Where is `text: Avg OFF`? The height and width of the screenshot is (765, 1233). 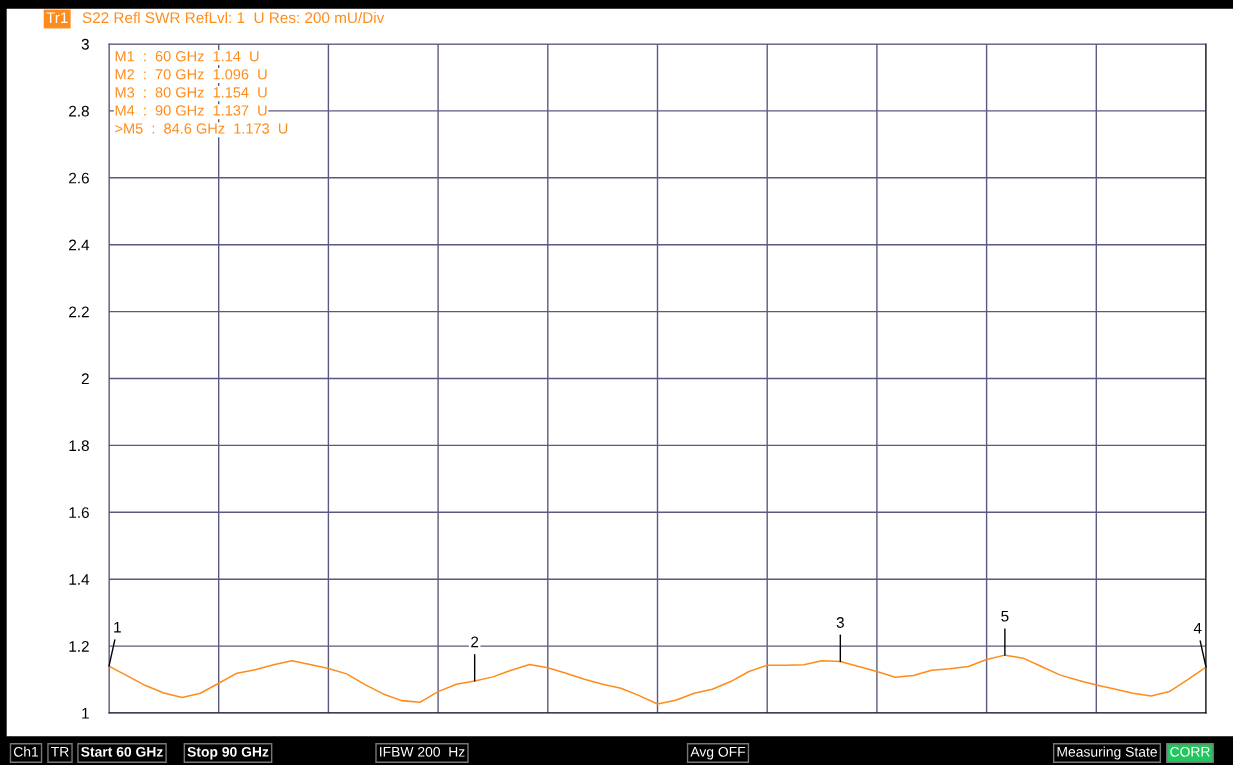
text: Avg OFF is located at coordinates (718, 753).